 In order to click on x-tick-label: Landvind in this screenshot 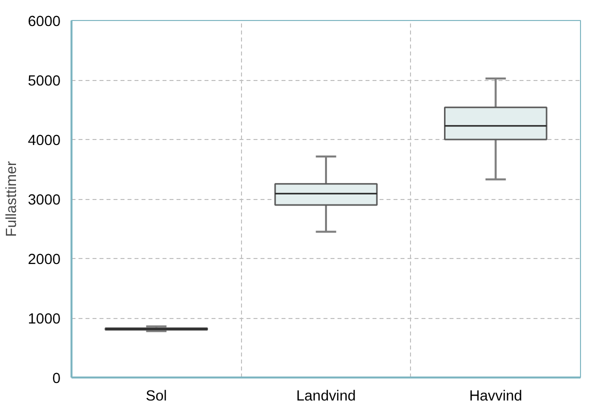, I will do `click(326, 396)`.